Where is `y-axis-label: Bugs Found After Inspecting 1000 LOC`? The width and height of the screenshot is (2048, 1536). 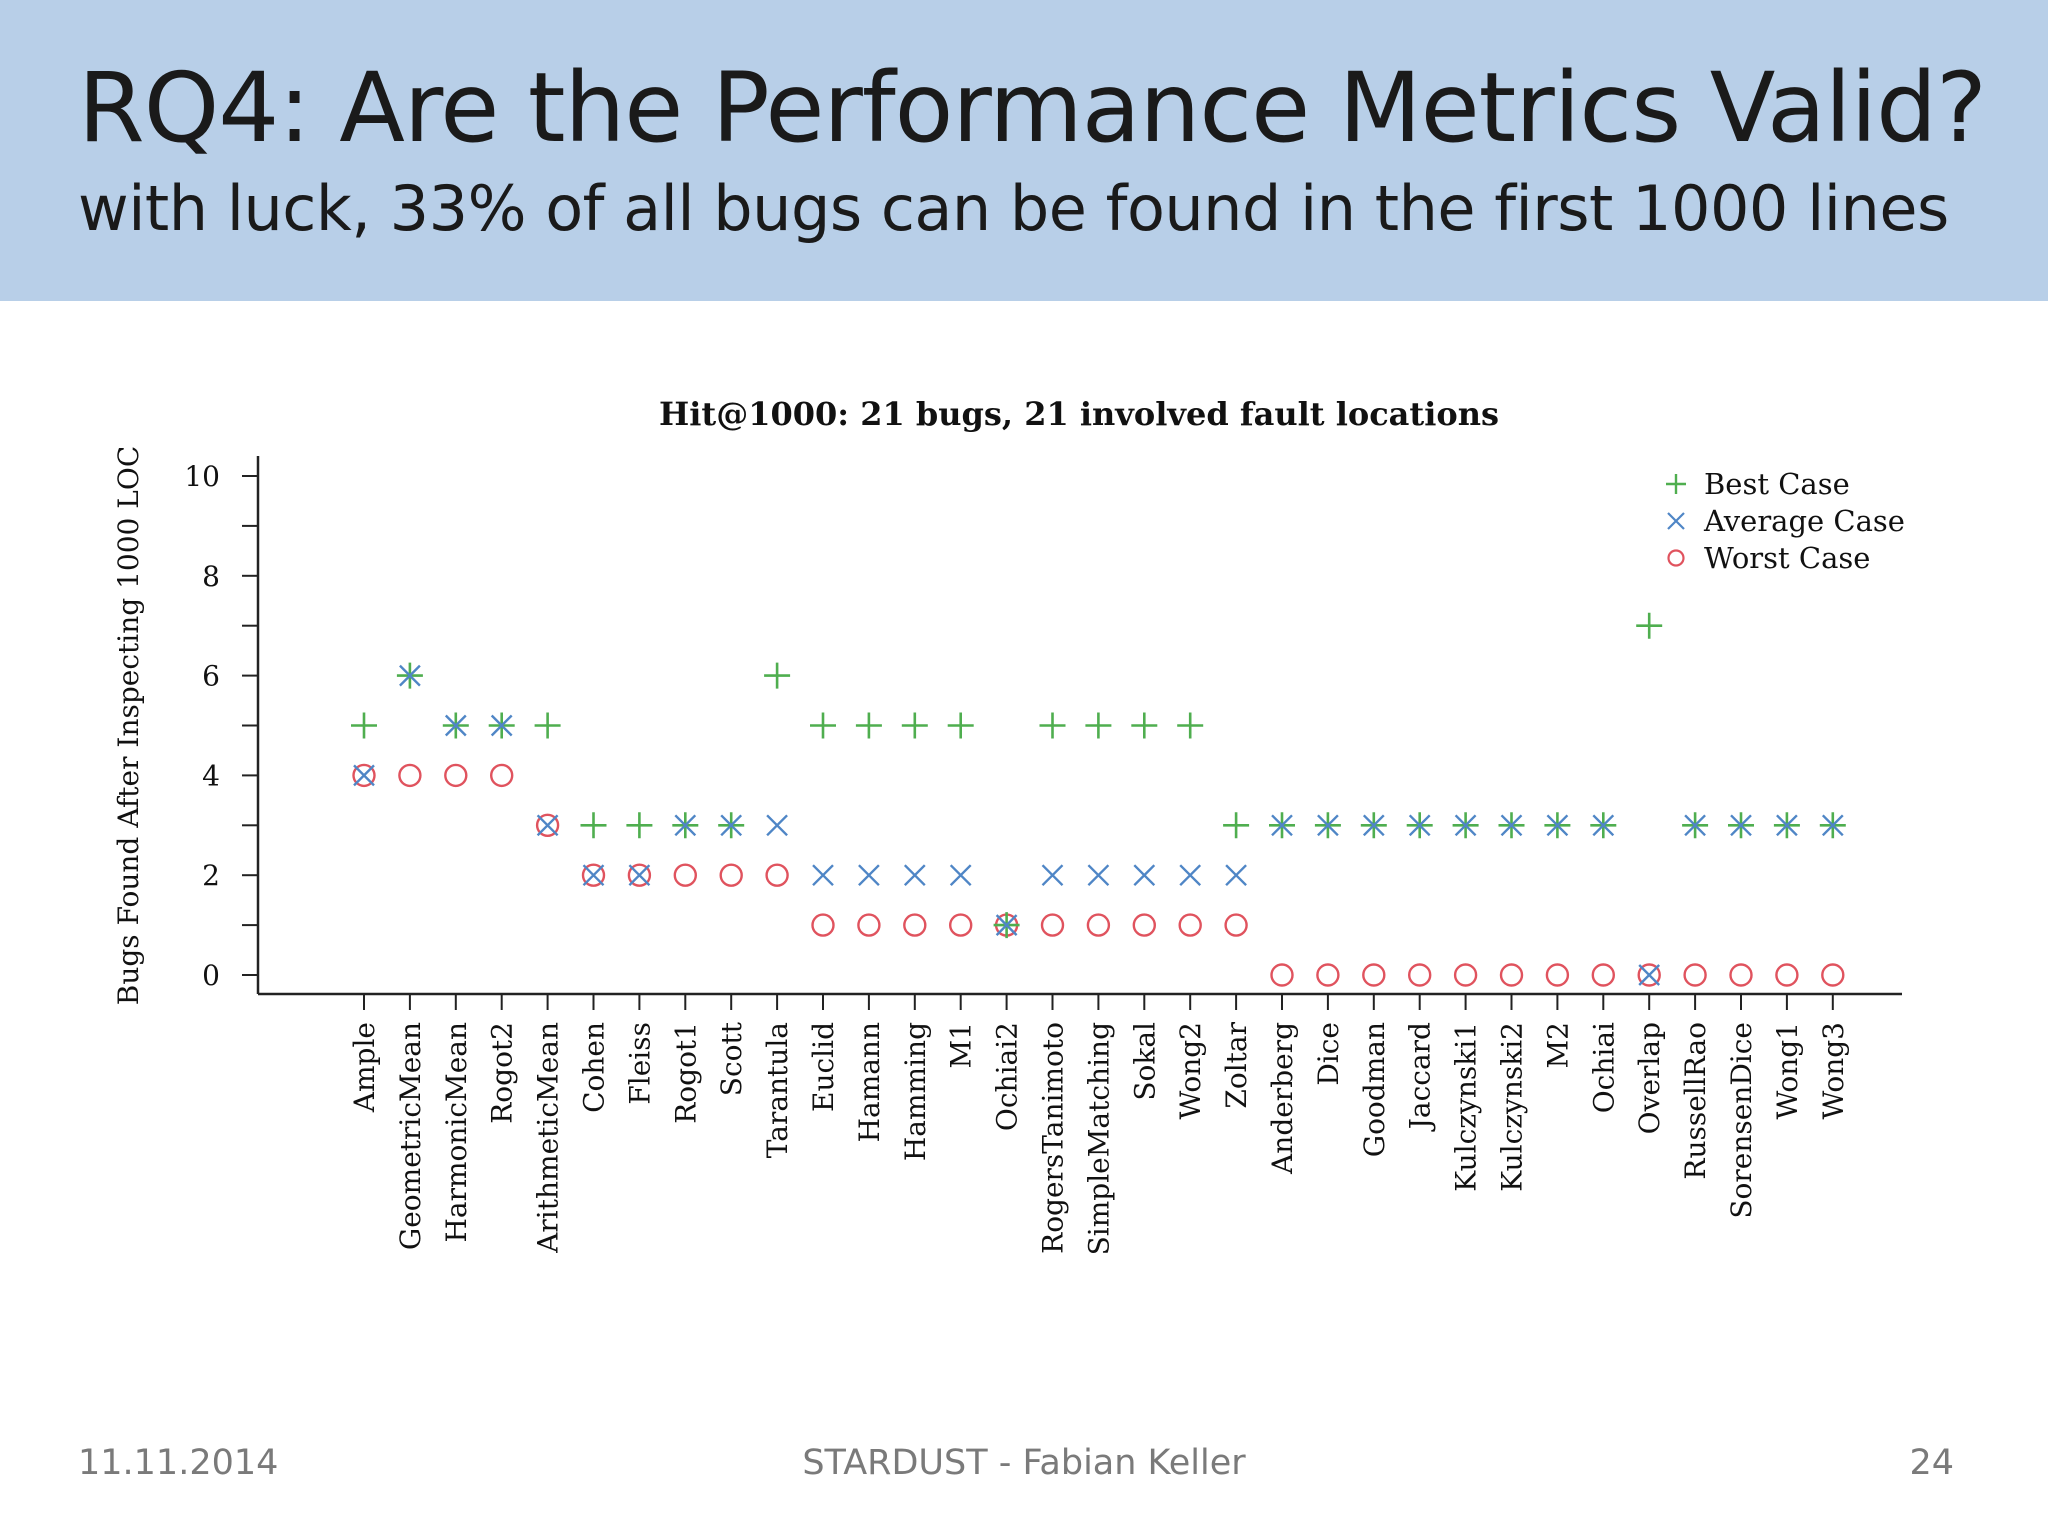
y-axis-label: Bugs Found After Inspecting 1000 LOC is located at coordinates (128, 725).